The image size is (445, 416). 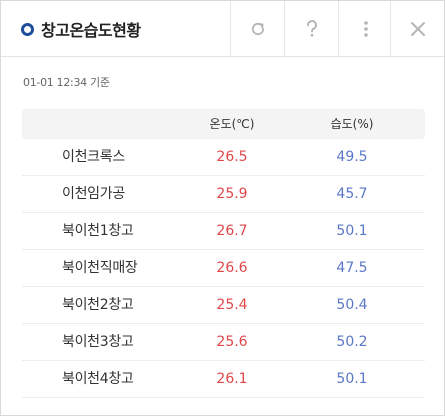 I want to click on column-header-humidity: 습도(%), so click(x=352, y=124).